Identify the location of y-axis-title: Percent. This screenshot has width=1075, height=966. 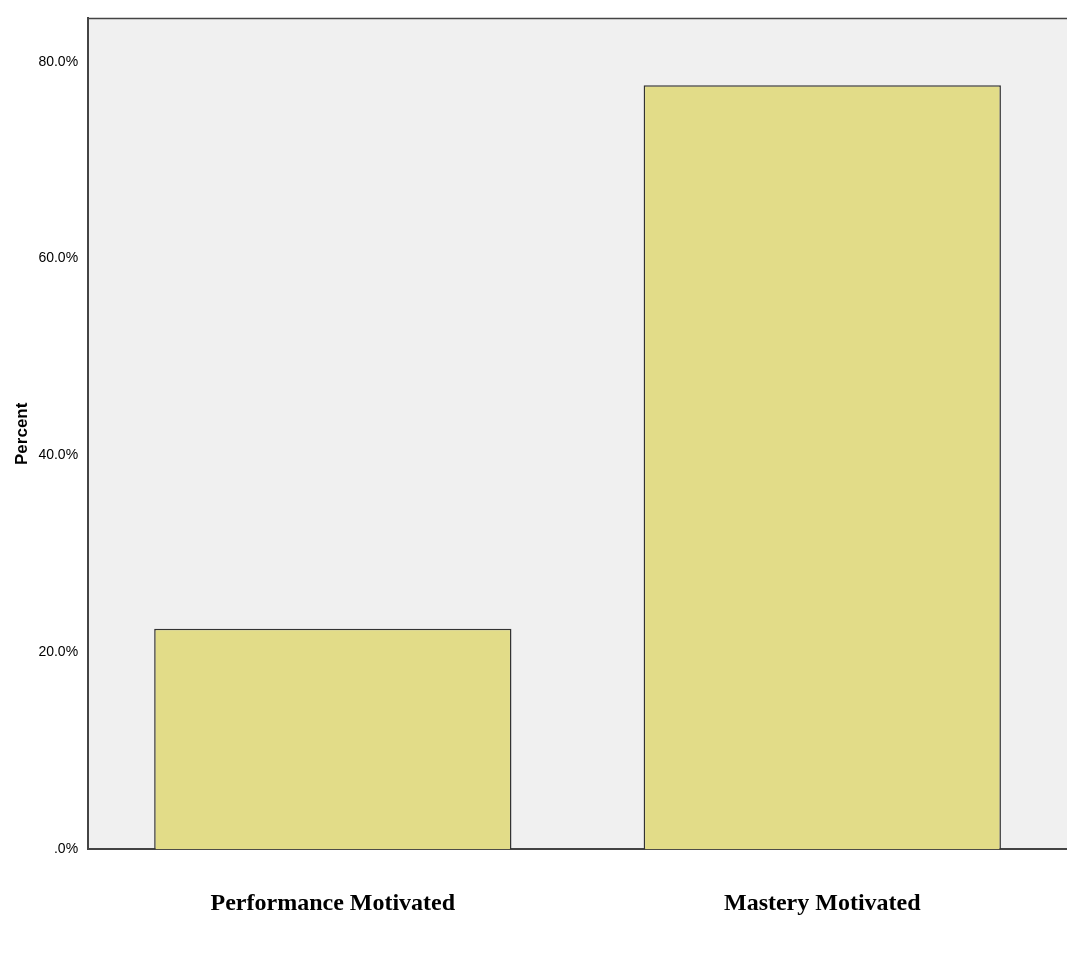
(21, 433).